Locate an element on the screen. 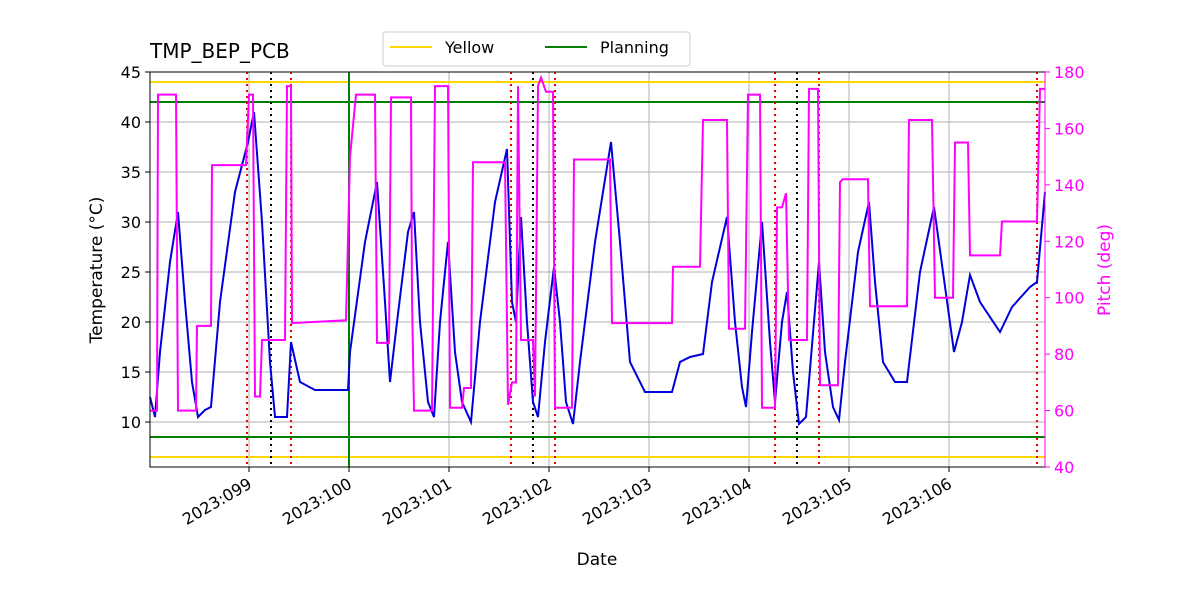  x-tick-label: 2023:104 is located at coordinates (717, 501).